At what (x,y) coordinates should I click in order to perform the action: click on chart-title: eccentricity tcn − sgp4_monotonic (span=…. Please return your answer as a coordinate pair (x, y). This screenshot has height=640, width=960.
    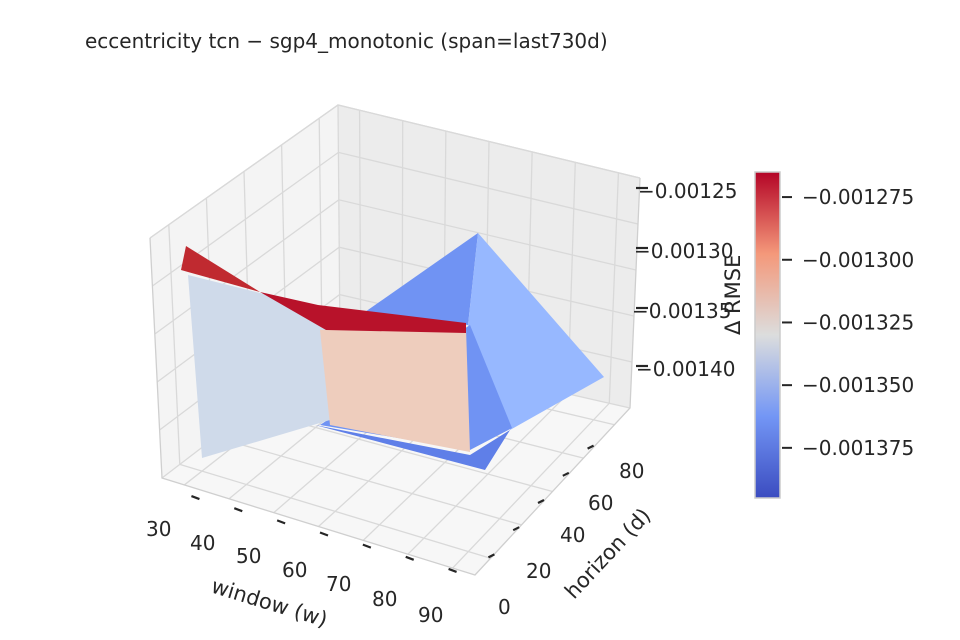
    Looking at the image, I should click on (346, 41).